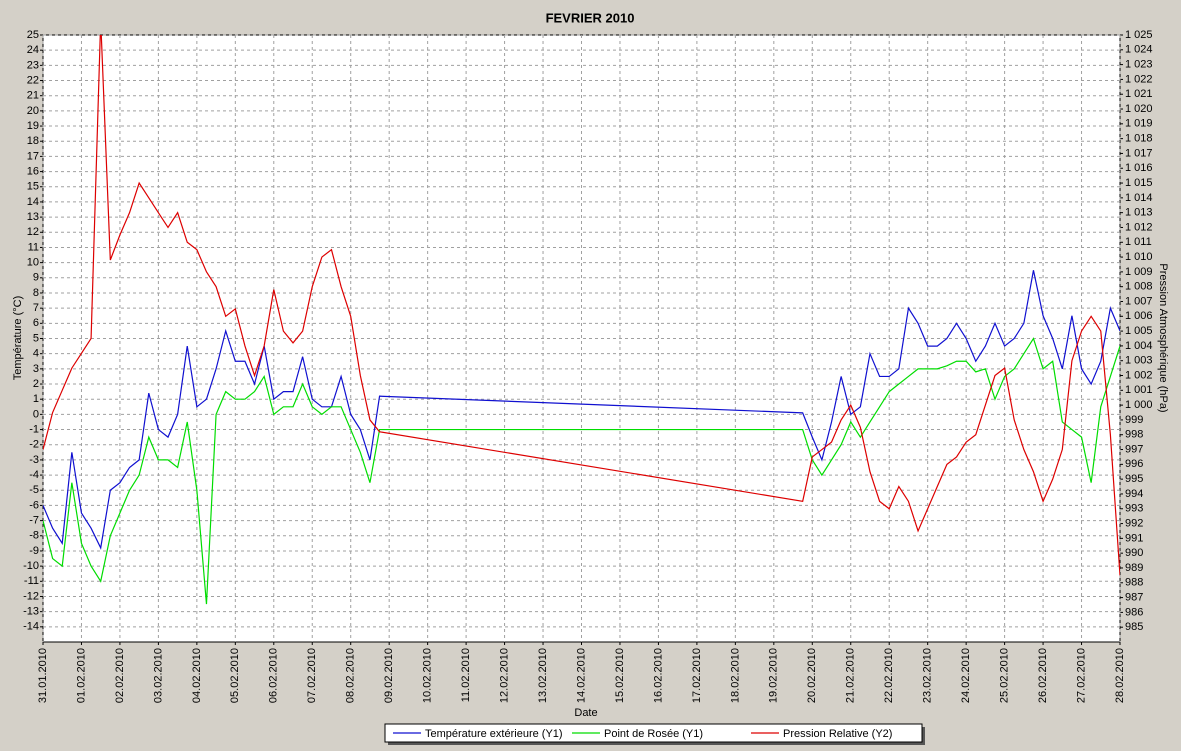 The height and width of the screenshot is (751, 1181). Describe the element at coordinates (466, 675) in the screenshot. I see `x-tick-label: 11.02.2010` at that location.